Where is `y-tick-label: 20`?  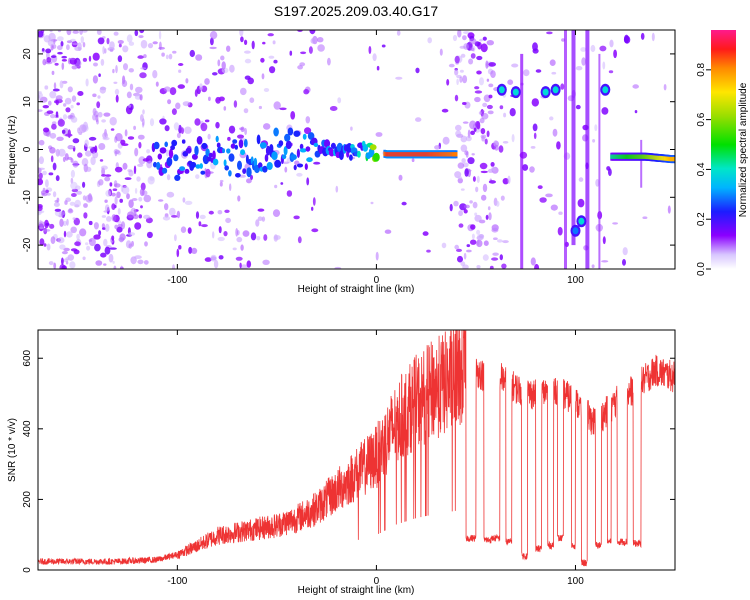 y-tick-label: 20 is located at coordinates (27, 54).